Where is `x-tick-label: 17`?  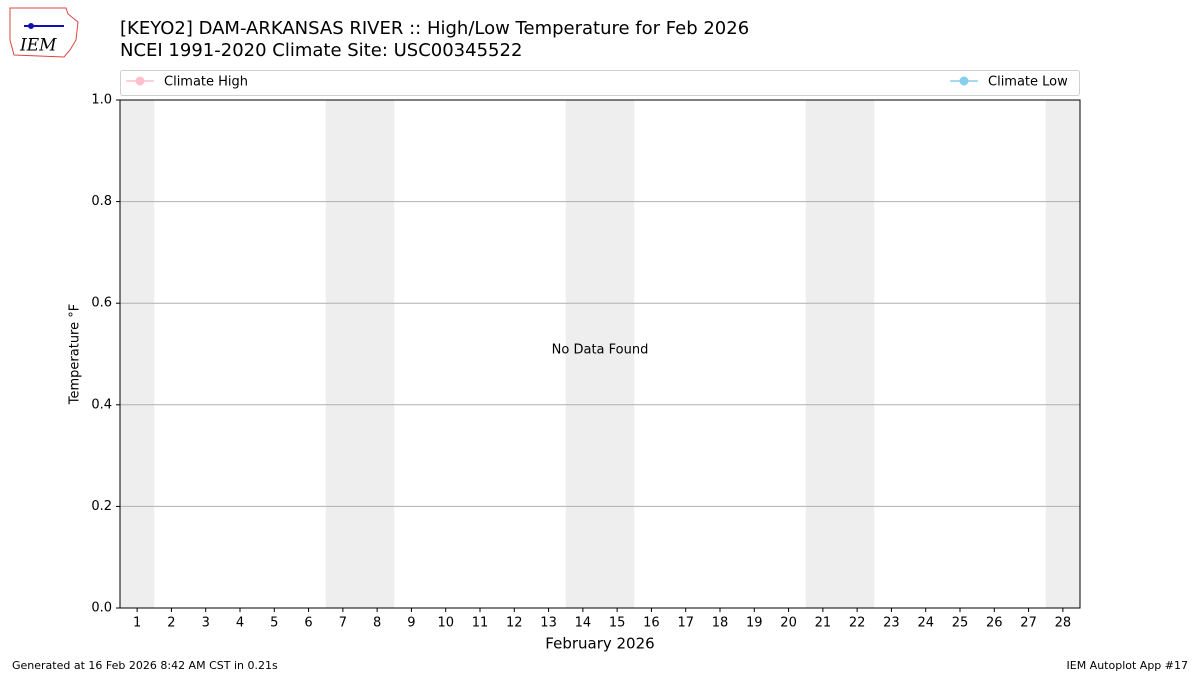 x-tick-label: 17 is located at coordinates (685, 623).